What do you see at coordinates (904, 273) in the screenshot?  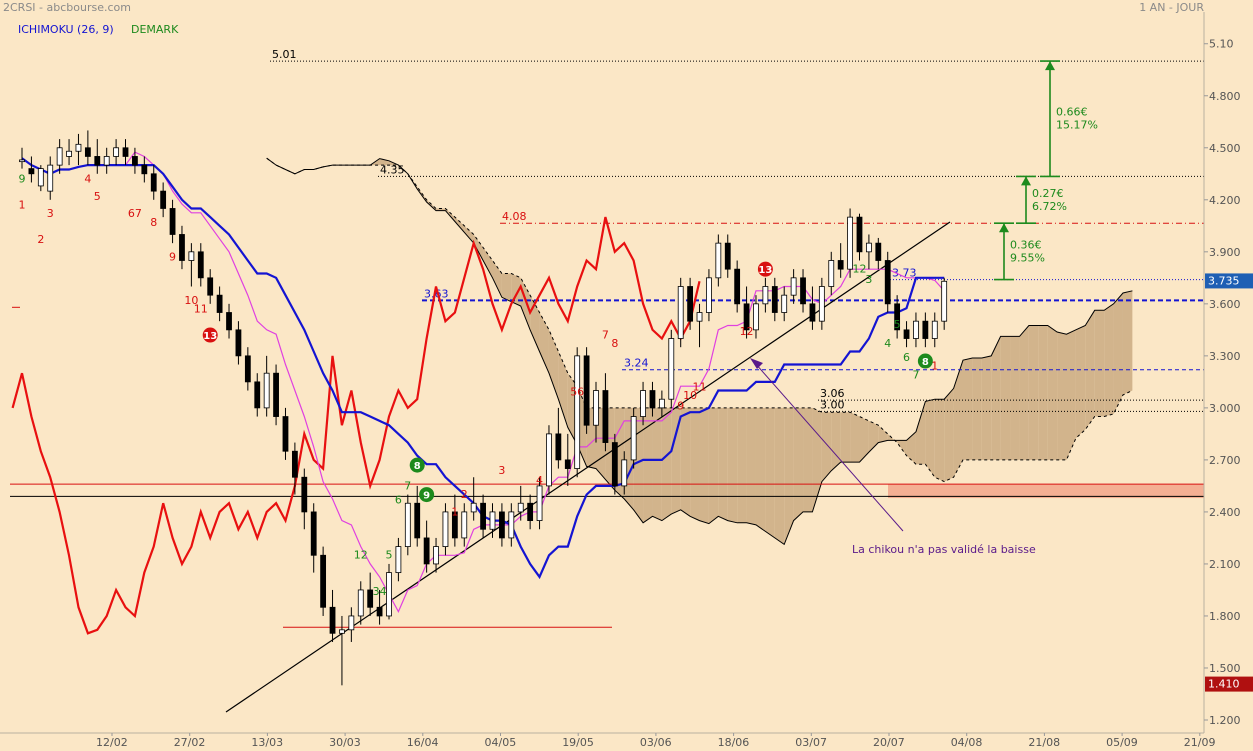 I see `level-label-3.73: 3.73` at bounding box center [904, 273].